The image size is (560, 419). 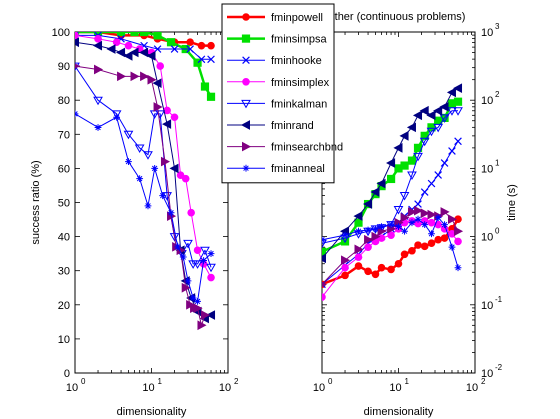 What do you see at coordinates (64, 135) in the screenshot?
I see `y-tick-label: 70` at bounding box center [64, 135].